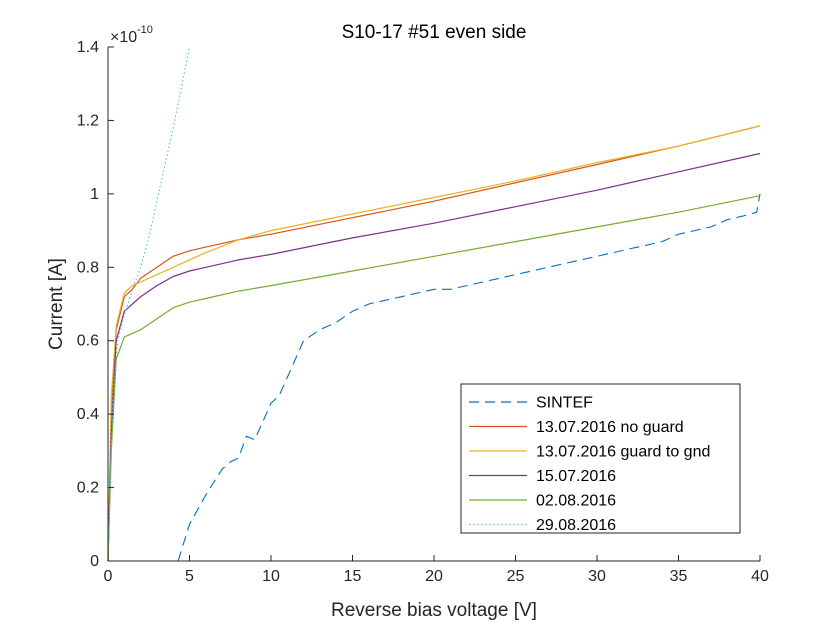 This screenshot has width=840, height=630. I want to click on x-tick-label: 15, so click(353, 576).